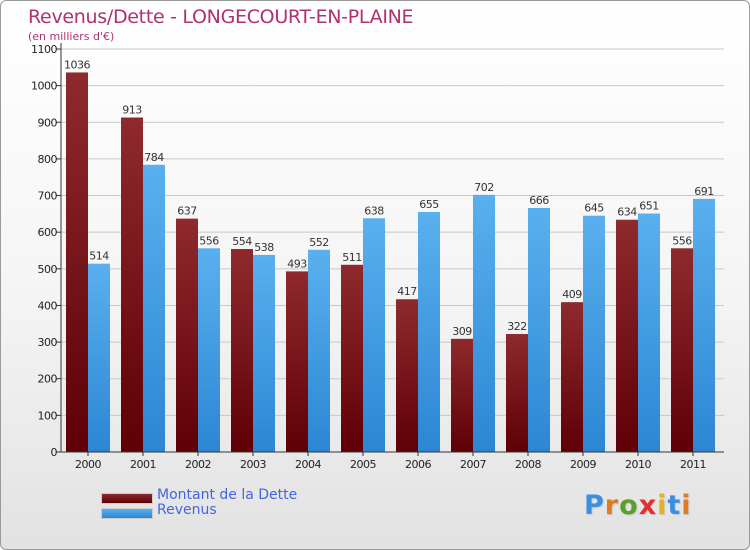 The height and width of the screenshot is (550, 750). What do you see at coordinates (704, 191) in the screenshot?
I see `value-label-revenus: 691` at bounding box center [704, 191].